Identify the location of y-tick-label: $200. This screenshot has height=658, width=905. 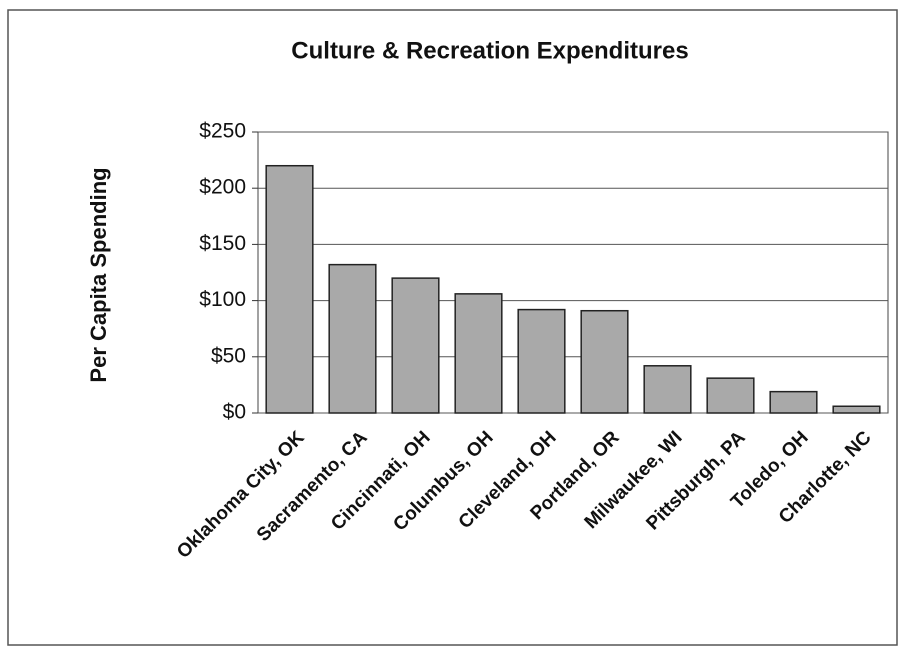
(222, 187).